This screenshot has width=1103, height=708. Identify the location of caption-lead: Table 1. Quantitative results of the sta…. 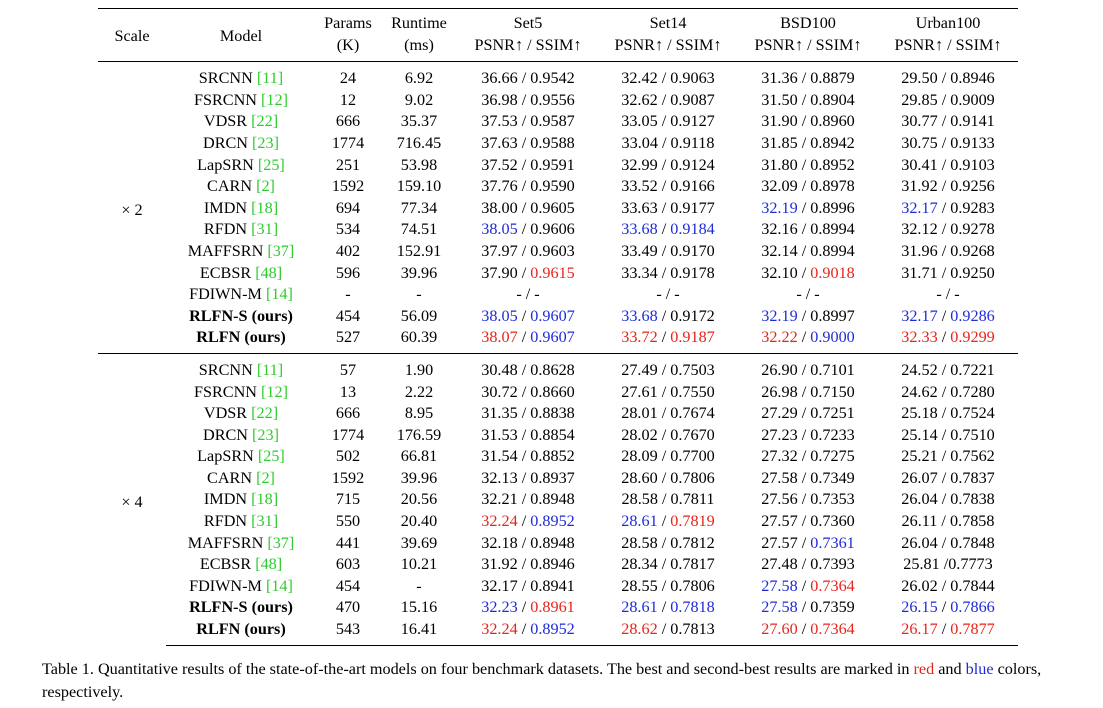
(478, 669).